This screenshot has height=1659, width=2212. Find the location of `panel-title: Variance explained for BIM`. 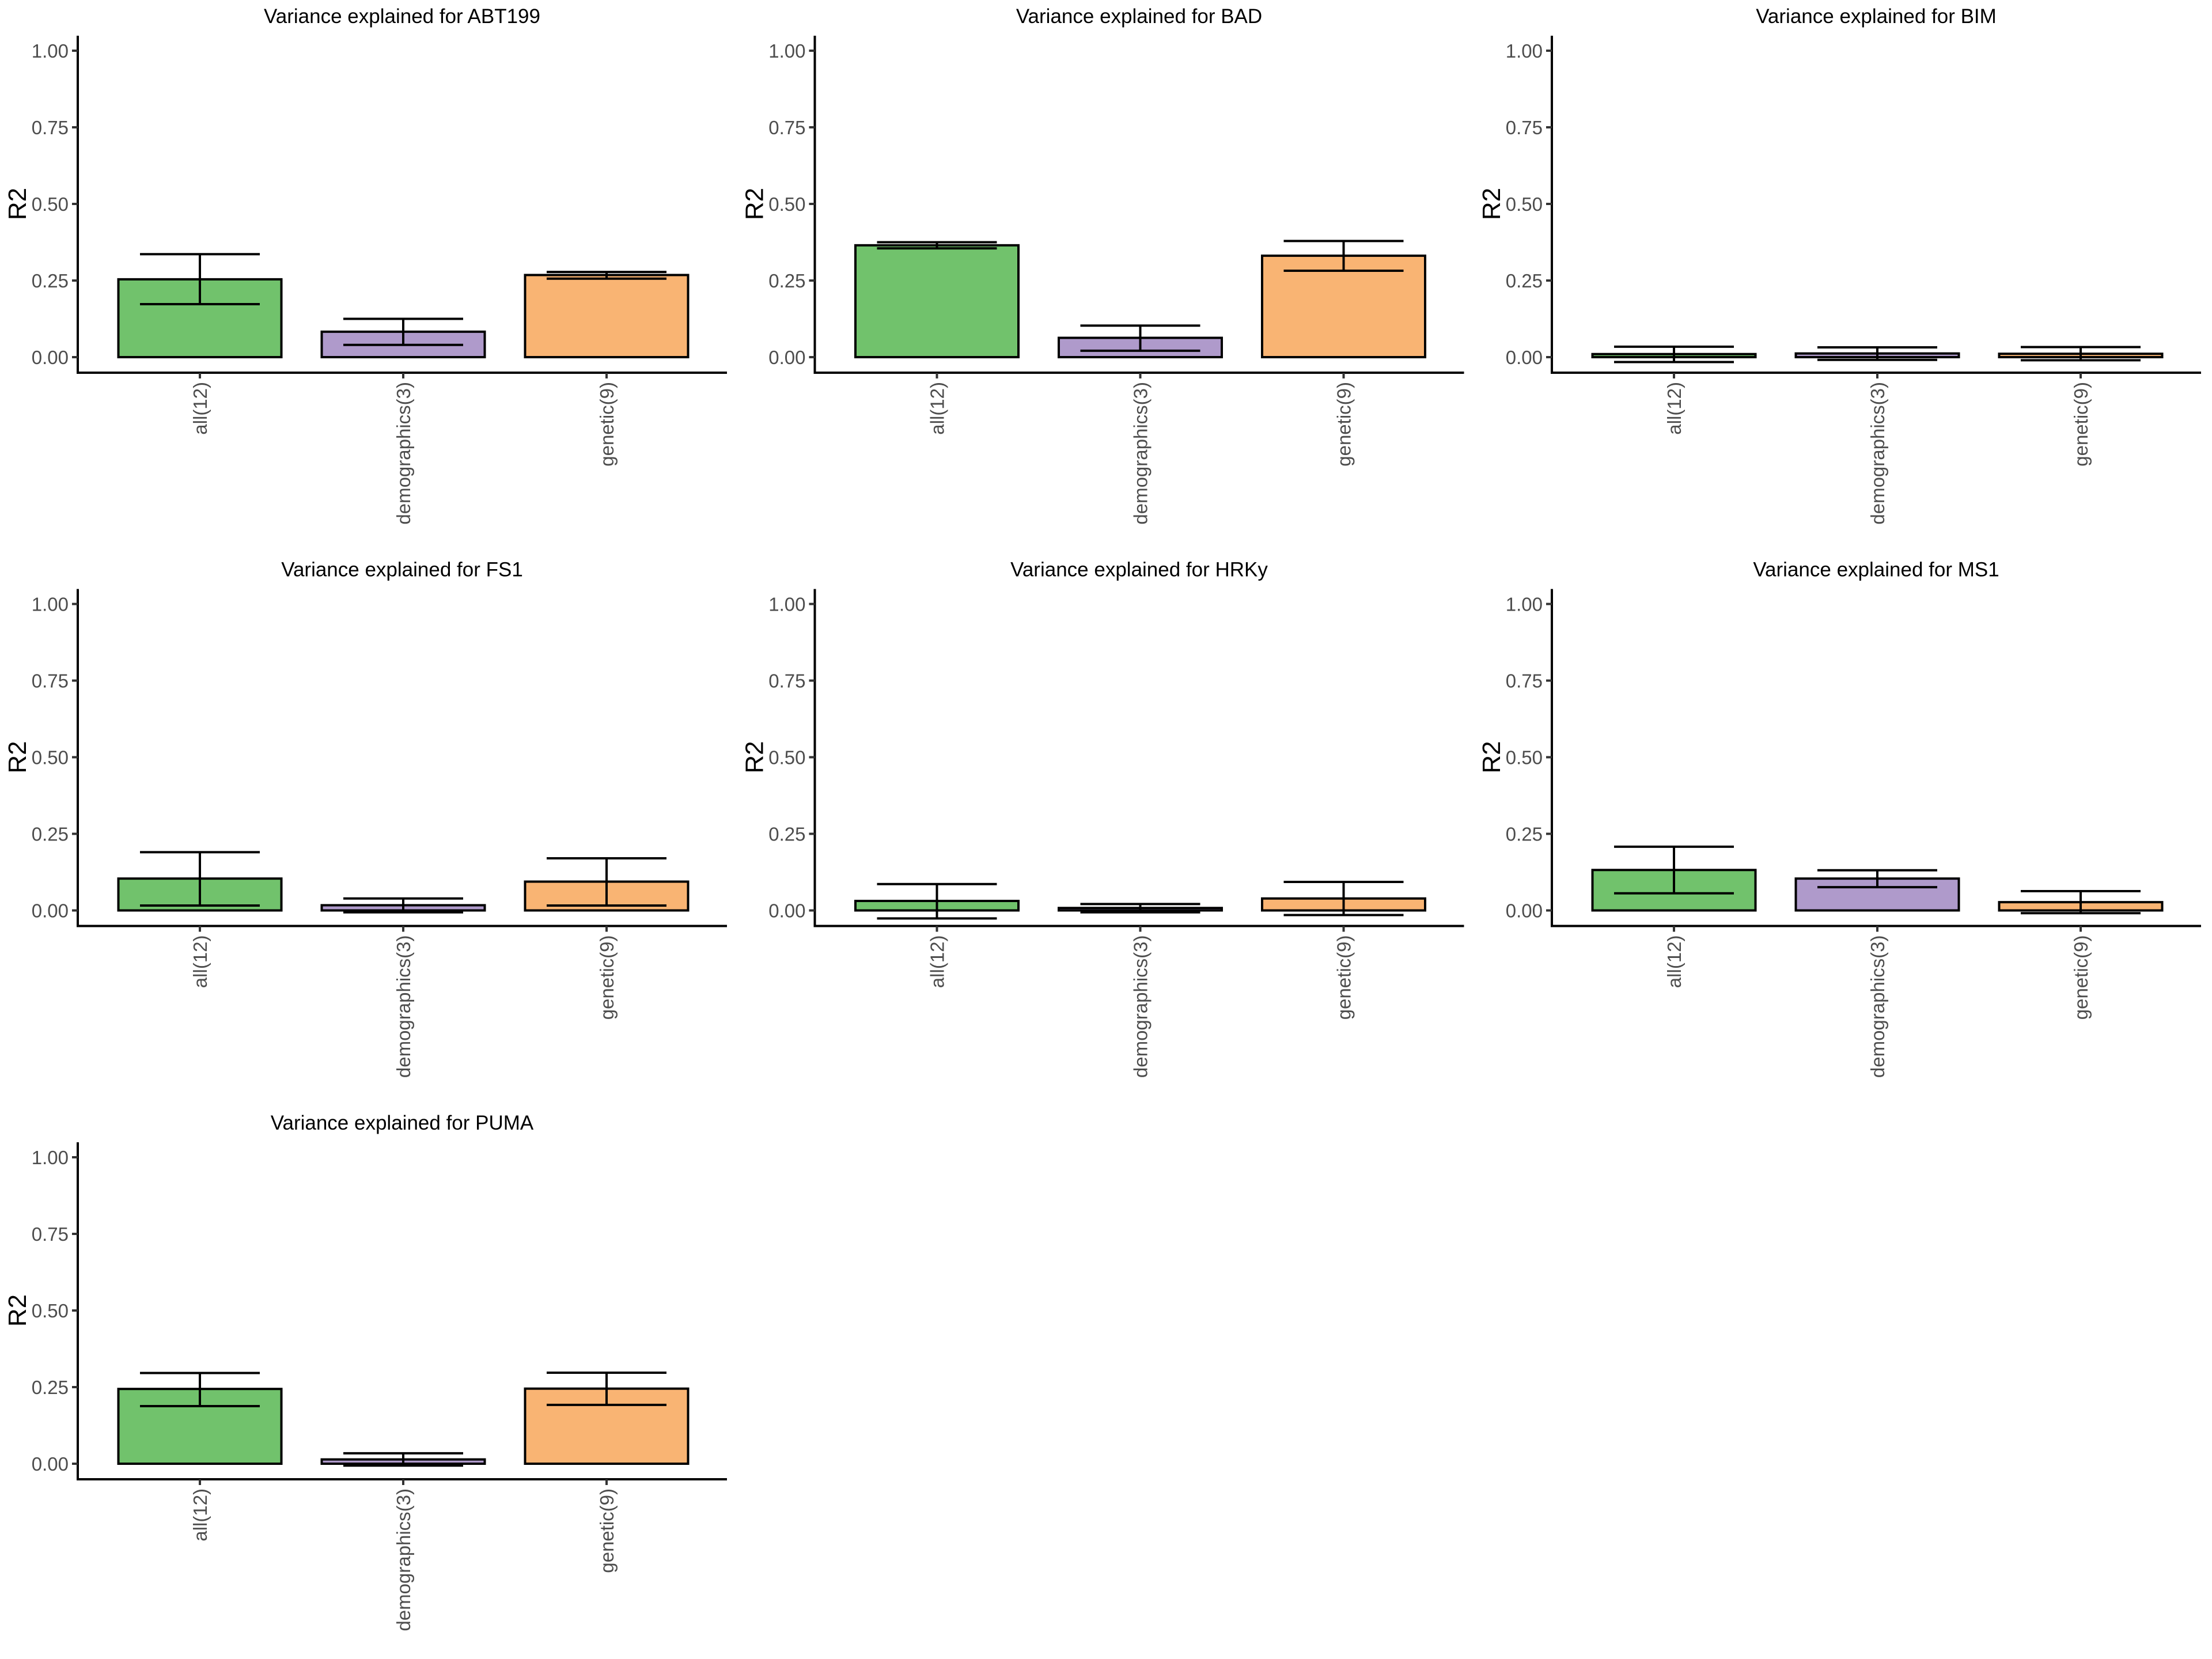

panel-title: Variance explained for BIM is located at coordinates (1876, 16).